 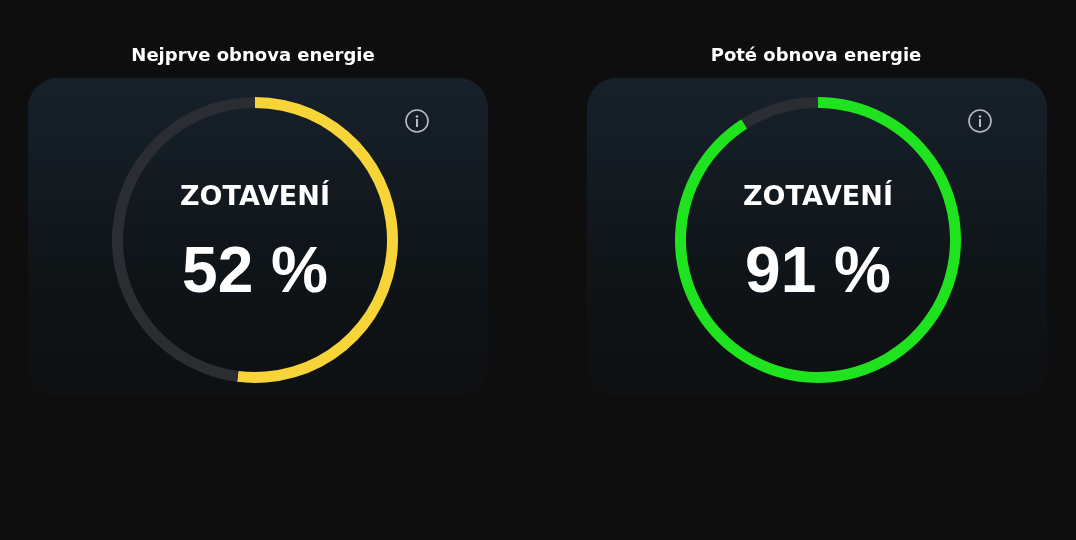 I want to click on chart-title: Nejprve obnova energie, so click(x=253, y=54).